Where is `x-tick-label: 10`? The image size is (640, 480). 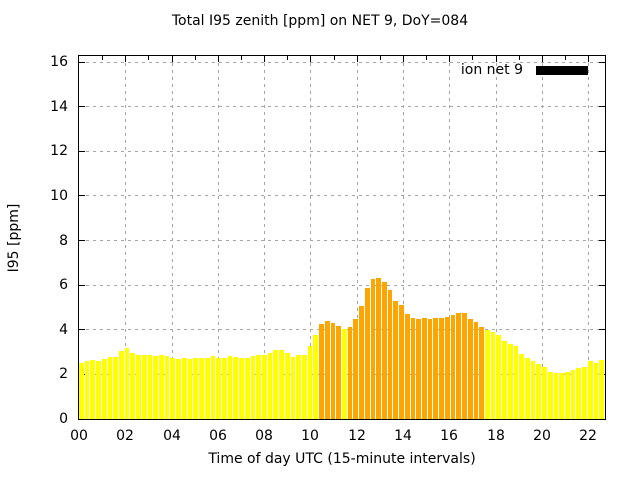 x-tick-label: 10 is located at coordinates (310, 436).